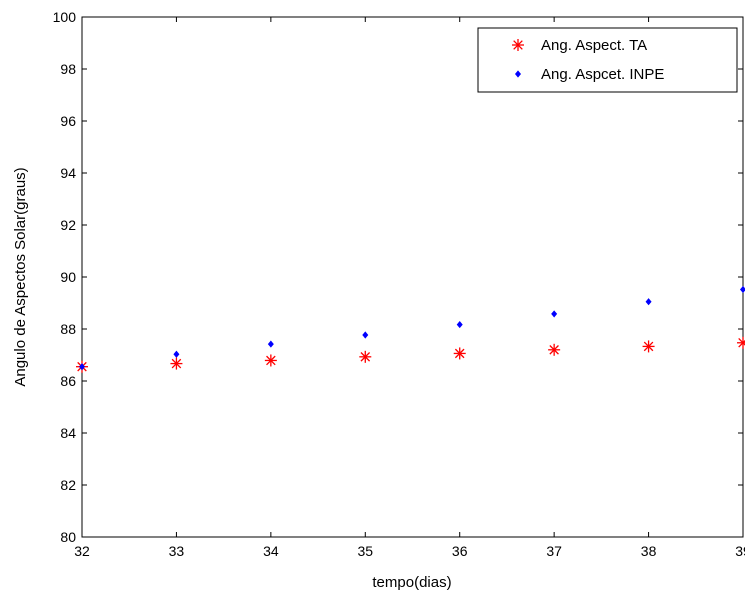 This screenshot has height=594, width=745. I want to click on legend-dot-icon, so click(518, 74).